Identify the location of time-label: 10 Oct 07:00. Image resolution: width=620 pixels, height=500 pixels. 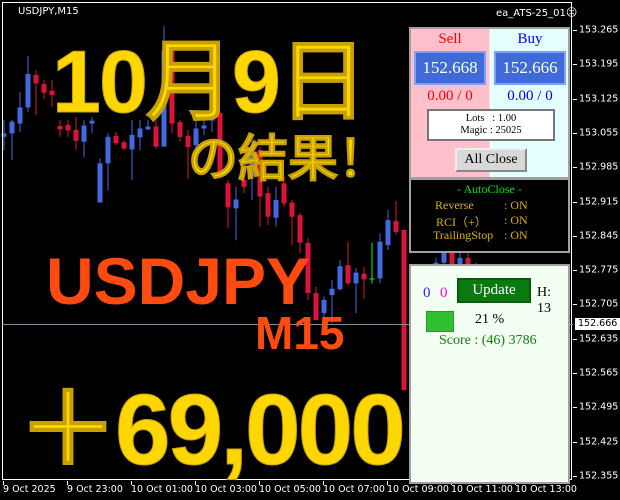
(354, 489).